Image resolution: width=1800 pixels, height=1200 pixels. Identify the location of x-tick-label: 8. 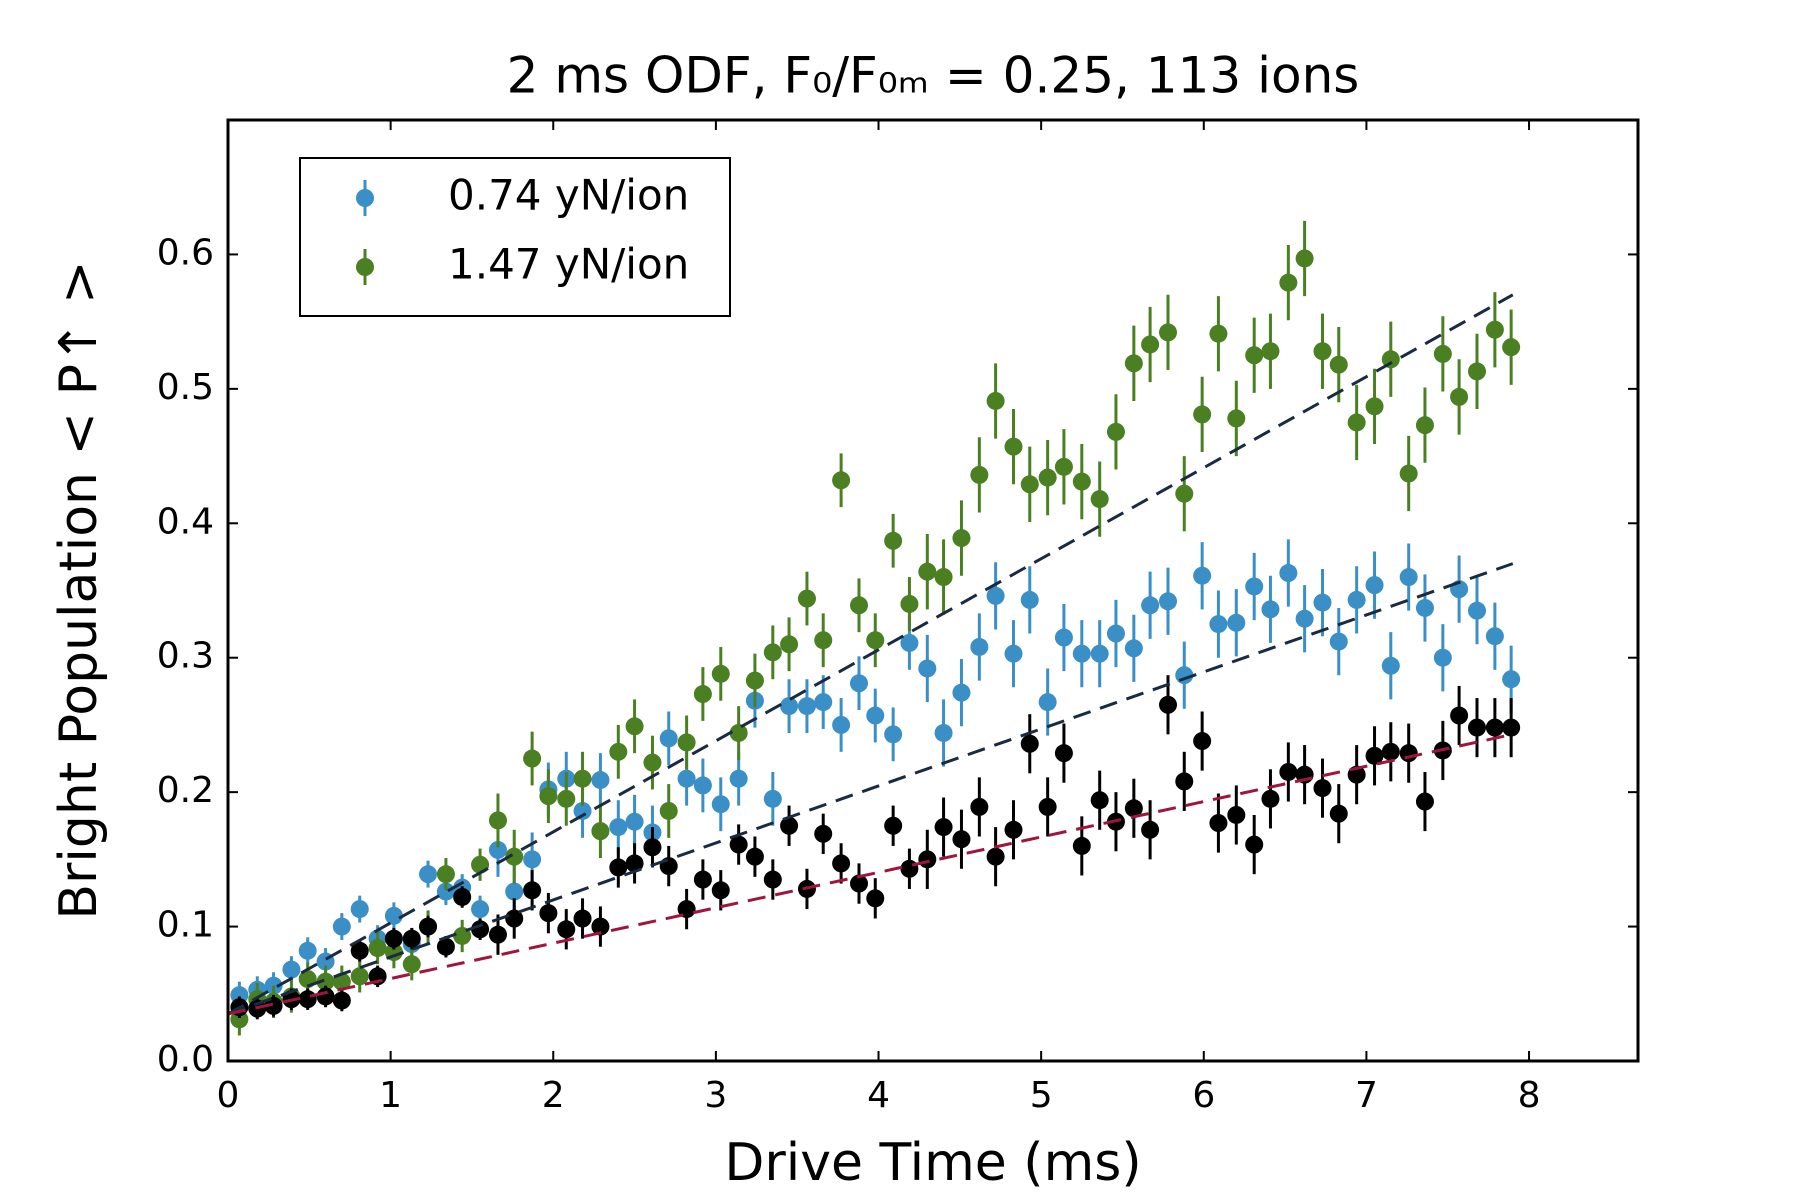
(1529, 1095).